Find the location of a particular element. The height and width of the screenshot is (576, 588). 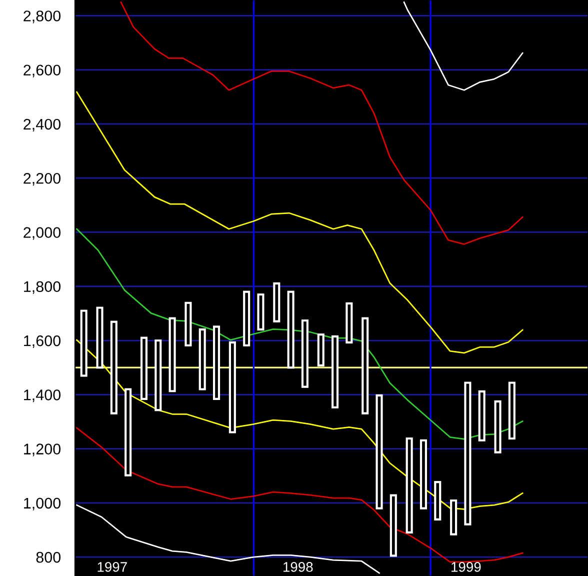

y-tick-label: 2,600 is located at coordinates (42, 71).